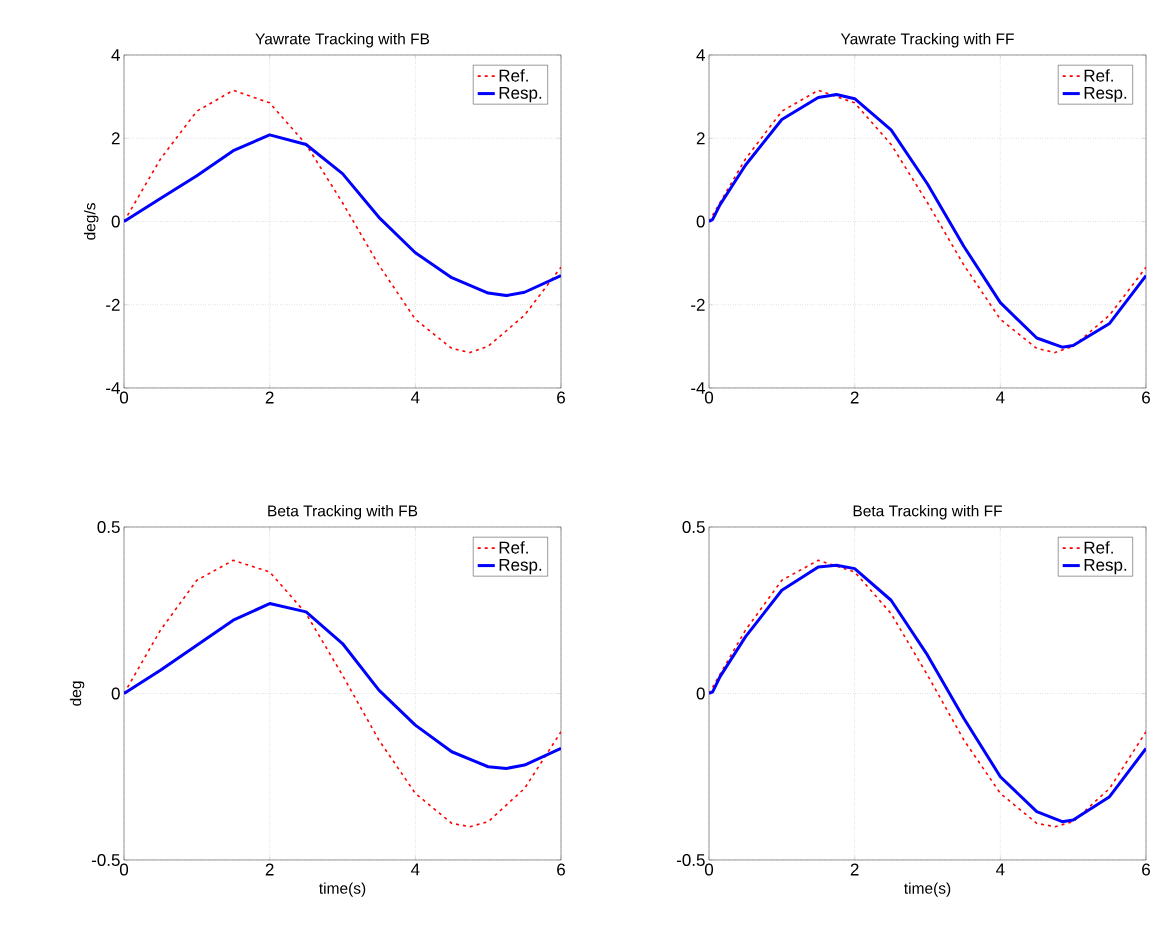 The image size is (1163, 941). What do you see at coordinates (91, 221) in the screenshot?
I see `y-axis-title: deg/s` at bounding box center [91, 221].